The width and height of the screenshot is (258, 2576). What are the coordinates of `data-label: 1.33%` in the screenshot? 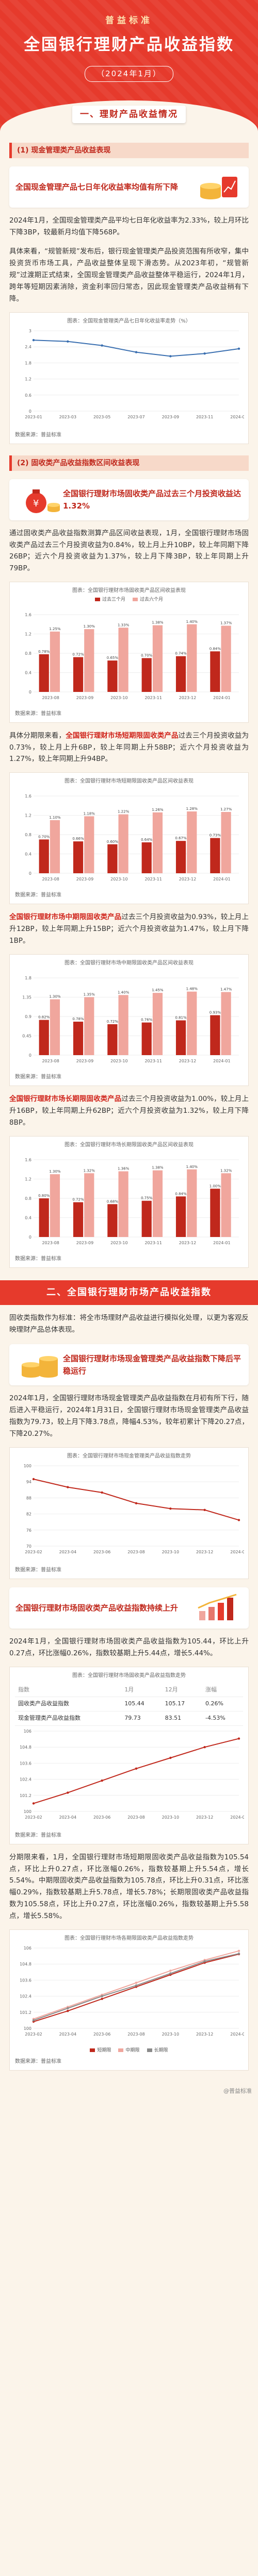 It's located at (124, 625).